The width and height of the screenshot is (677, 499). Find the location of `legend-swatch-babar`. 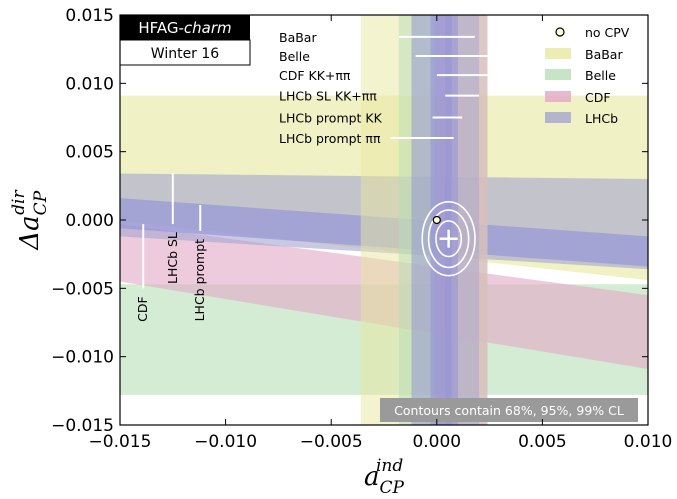

legend-swatch-babar is located at coordinates (558, 53).